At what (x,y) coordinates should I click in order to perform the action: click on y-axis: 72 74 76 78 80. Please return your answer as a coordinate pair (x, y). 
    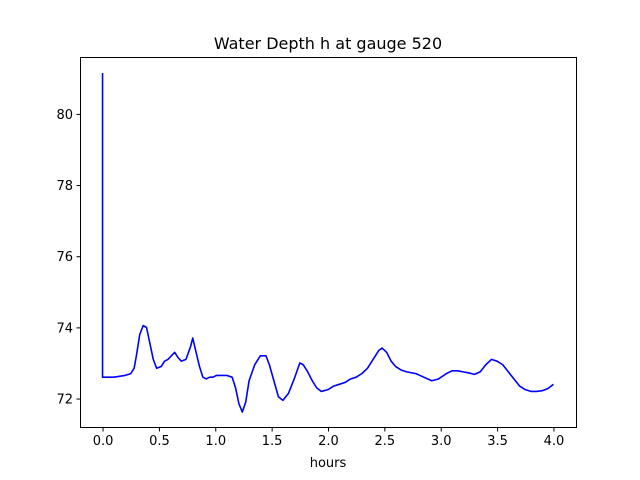
    Looking at the image, I should click on (68, 258).